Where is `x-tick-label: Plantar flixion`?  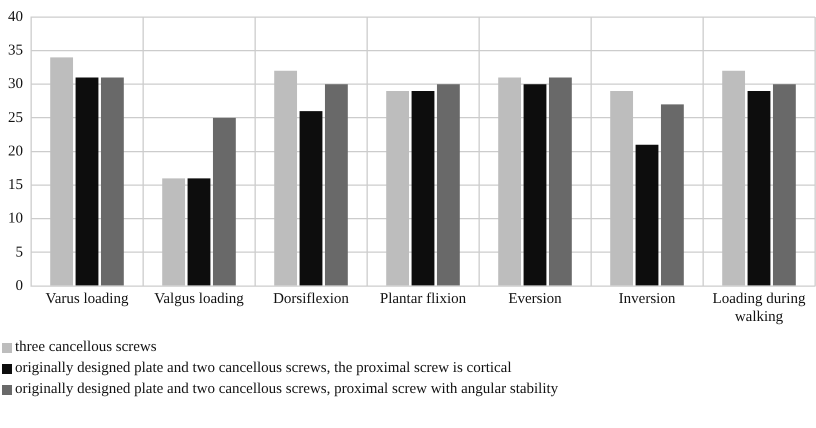
x-tick-label: Plantar flixion is located at coordinates (423, 298).